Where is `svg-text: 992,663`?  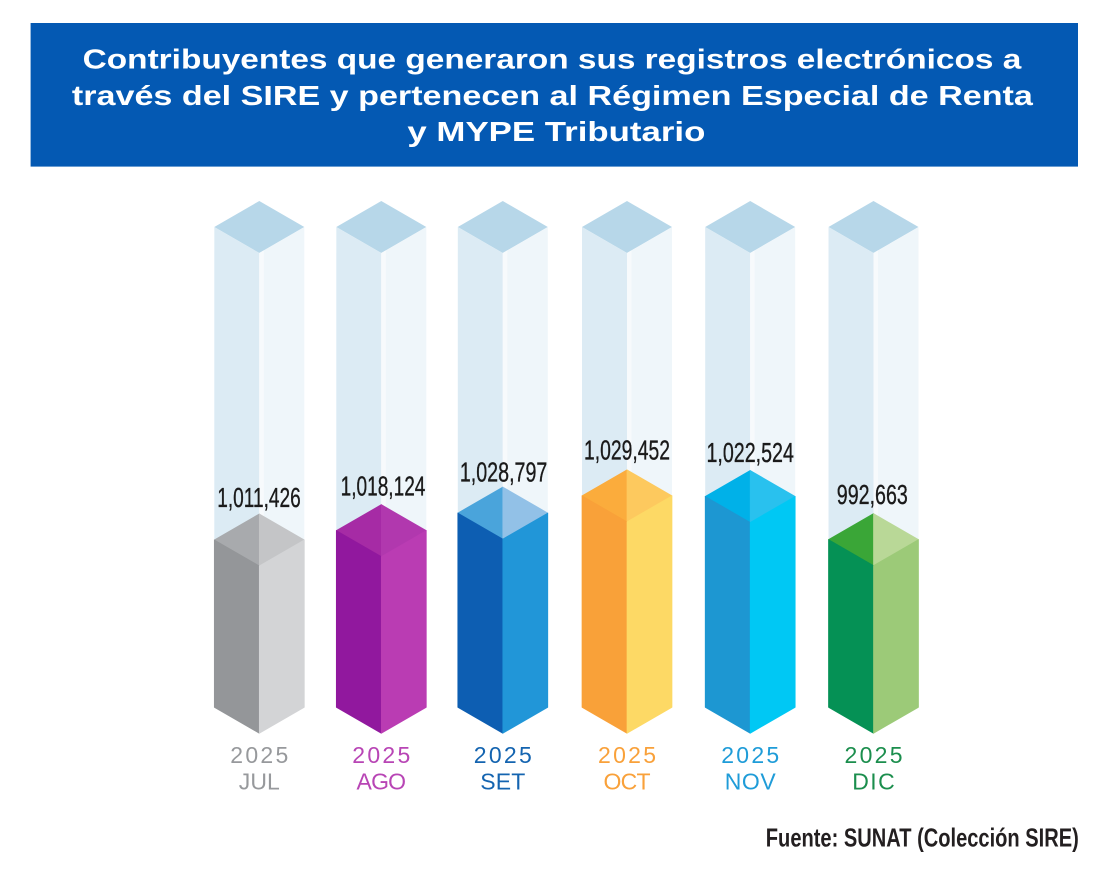
svg-text: 992,663 is located at coordinates (872, 494).